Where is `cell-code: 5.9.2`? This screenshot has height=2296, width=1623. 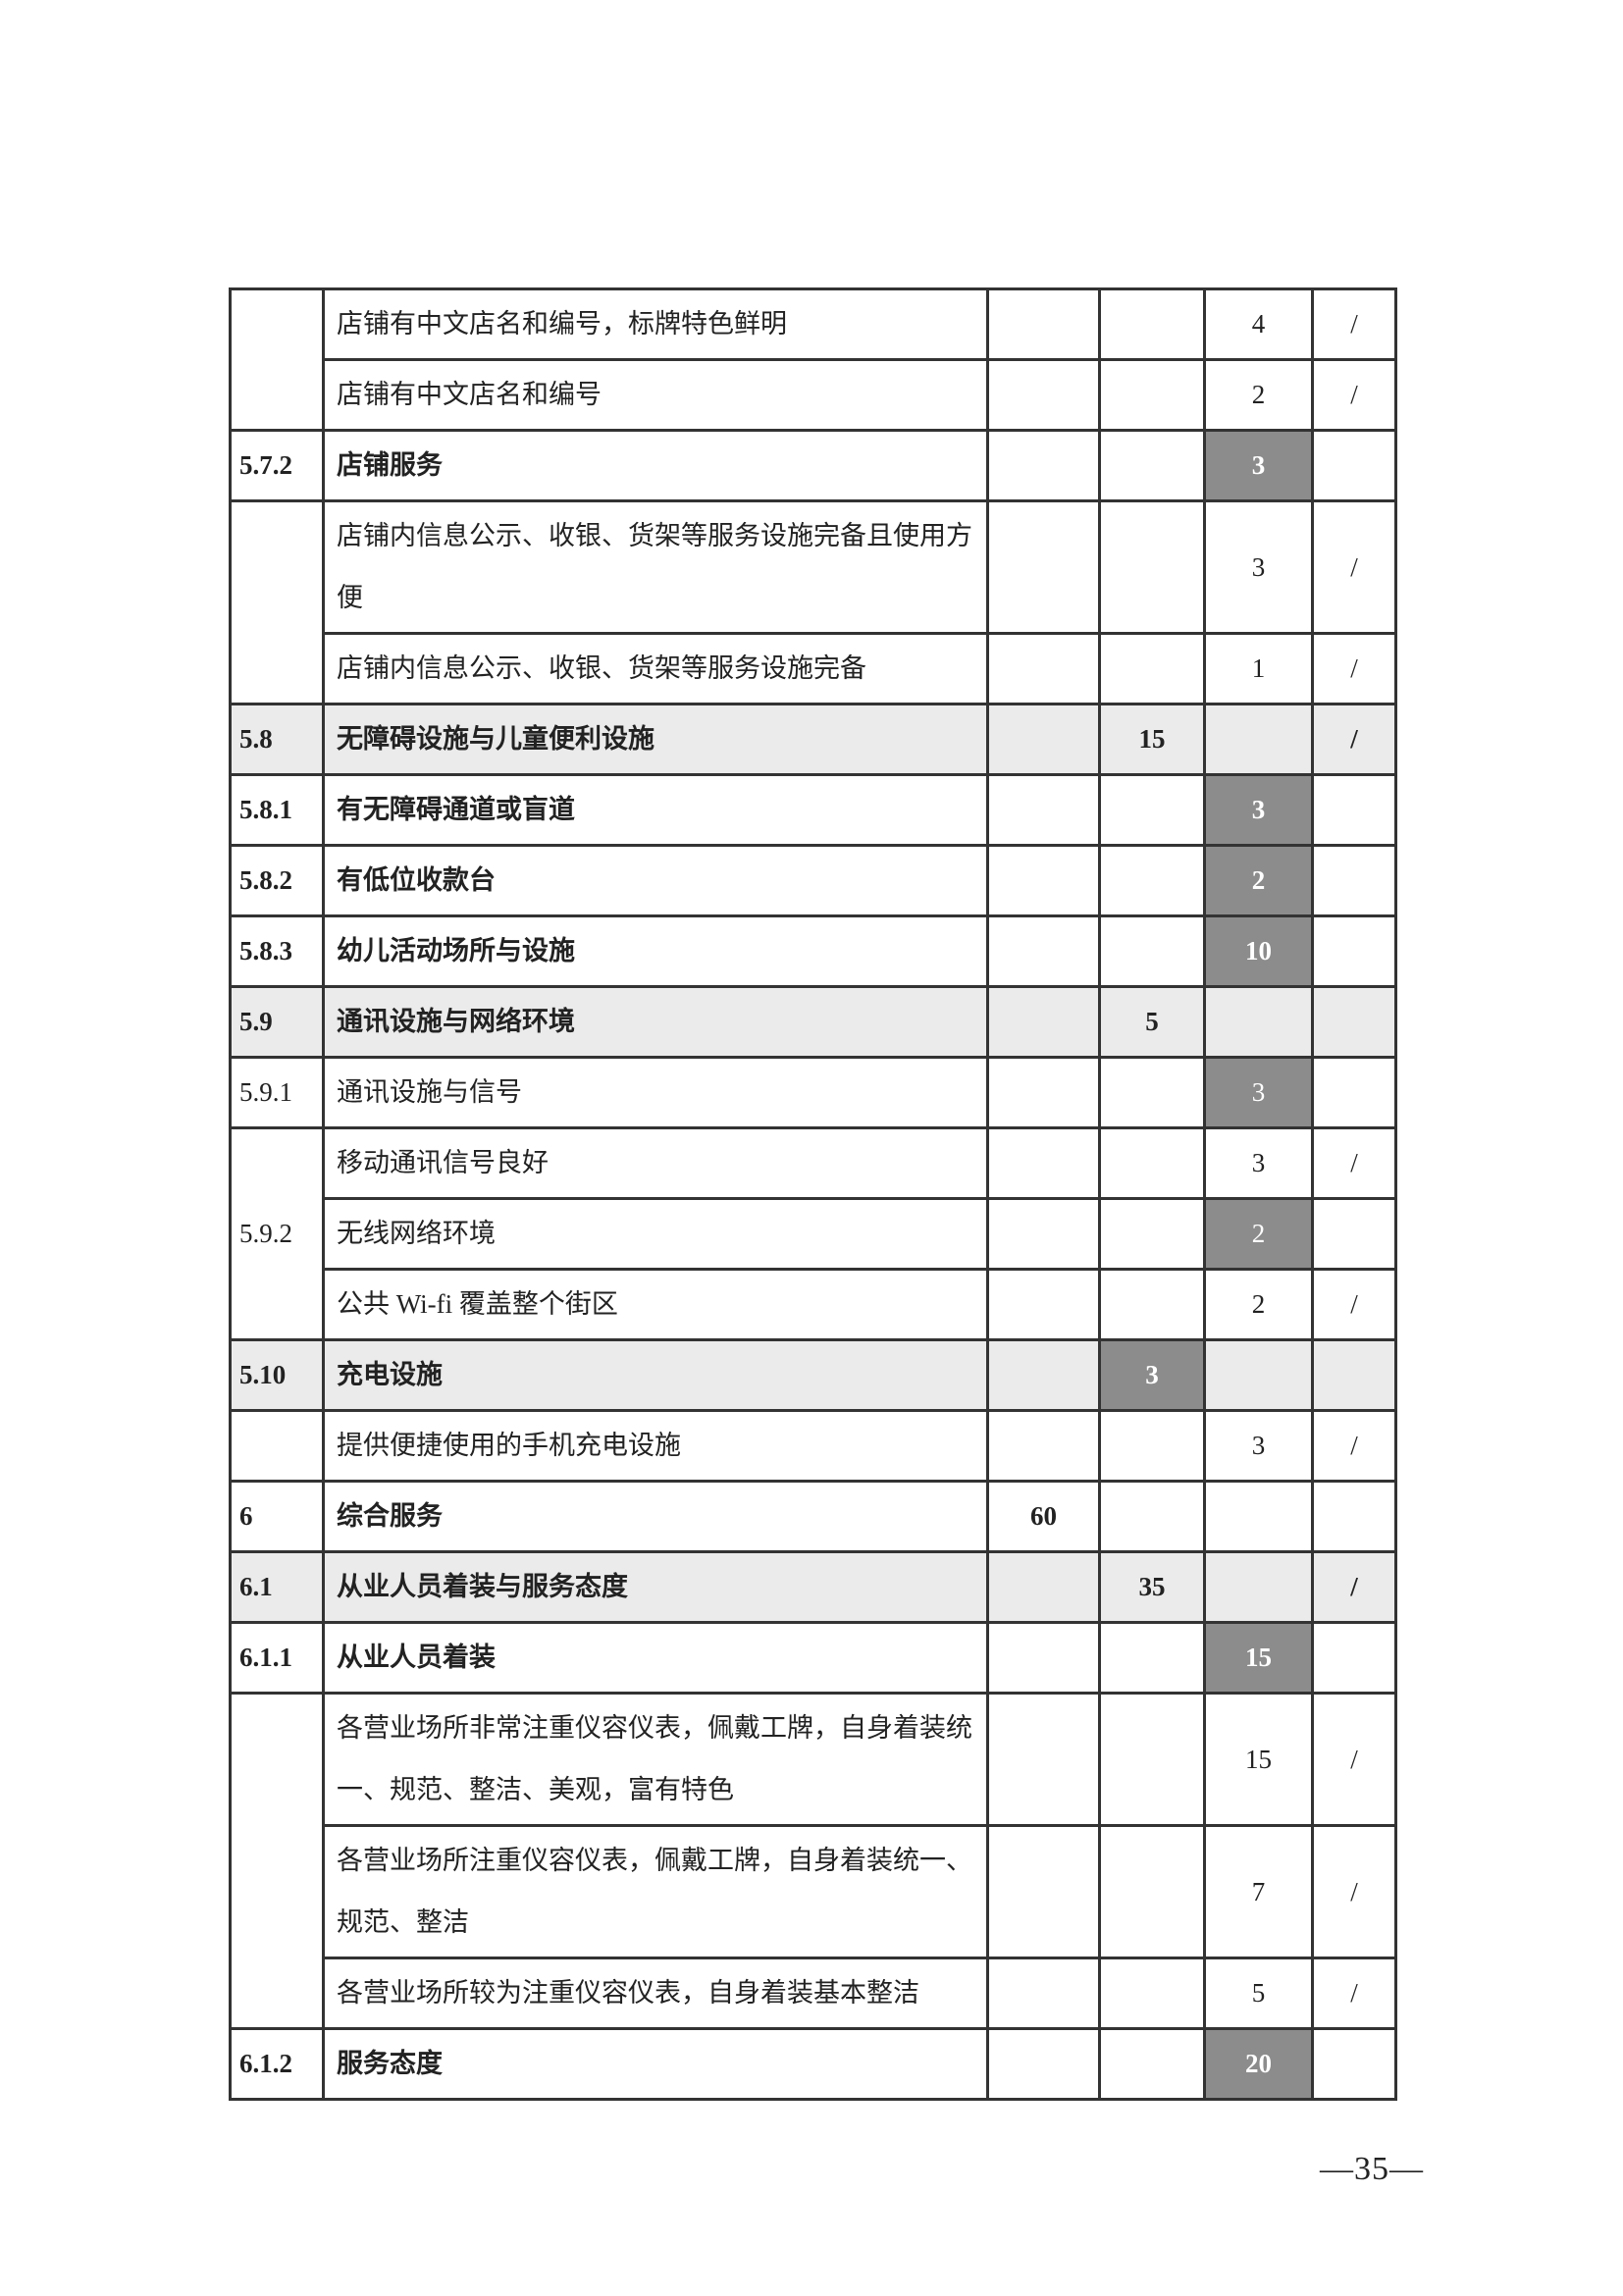
cell-code: 5.9.2 is located at coordinates (277, 1234).